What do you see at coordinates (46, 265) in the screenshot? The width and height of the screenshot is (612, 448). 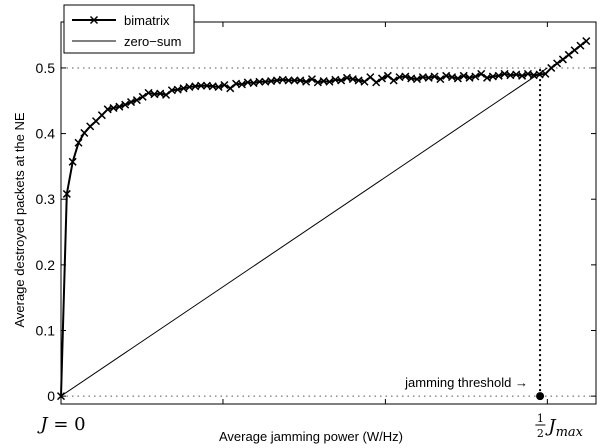 I see `y-tick-label: 0.2` at bounding box center [46, 265].